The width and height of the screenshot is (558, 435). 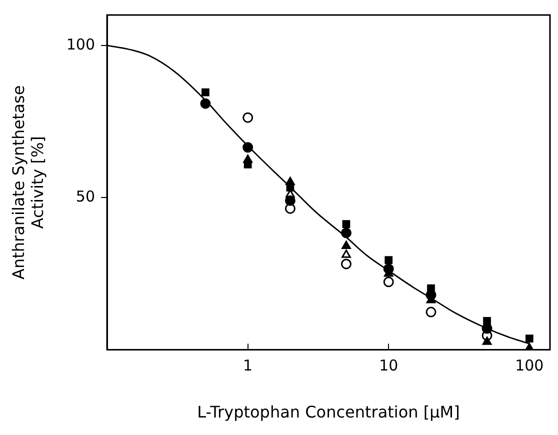 I want to click on y-axis-title: Anthranilate Synthetase Activity [%], so click(x=27, y=182).